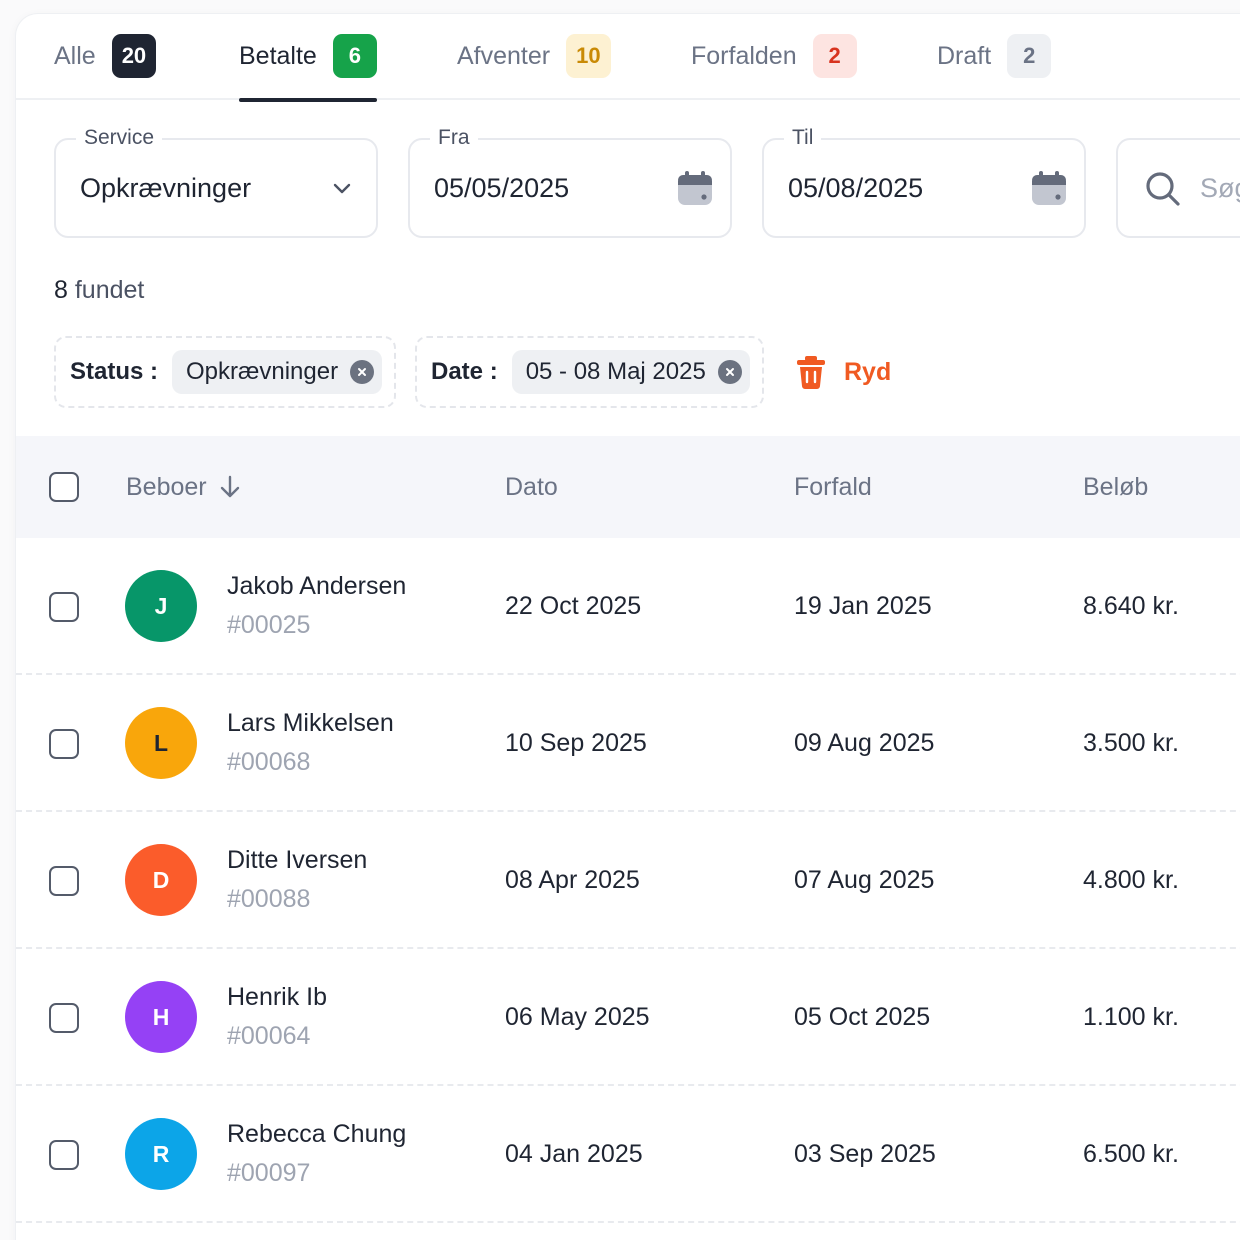 The width and height of the screenshot is (1240, 1240). I want to click on status-filter-chip: Opkrævninger, so click(277, 372).